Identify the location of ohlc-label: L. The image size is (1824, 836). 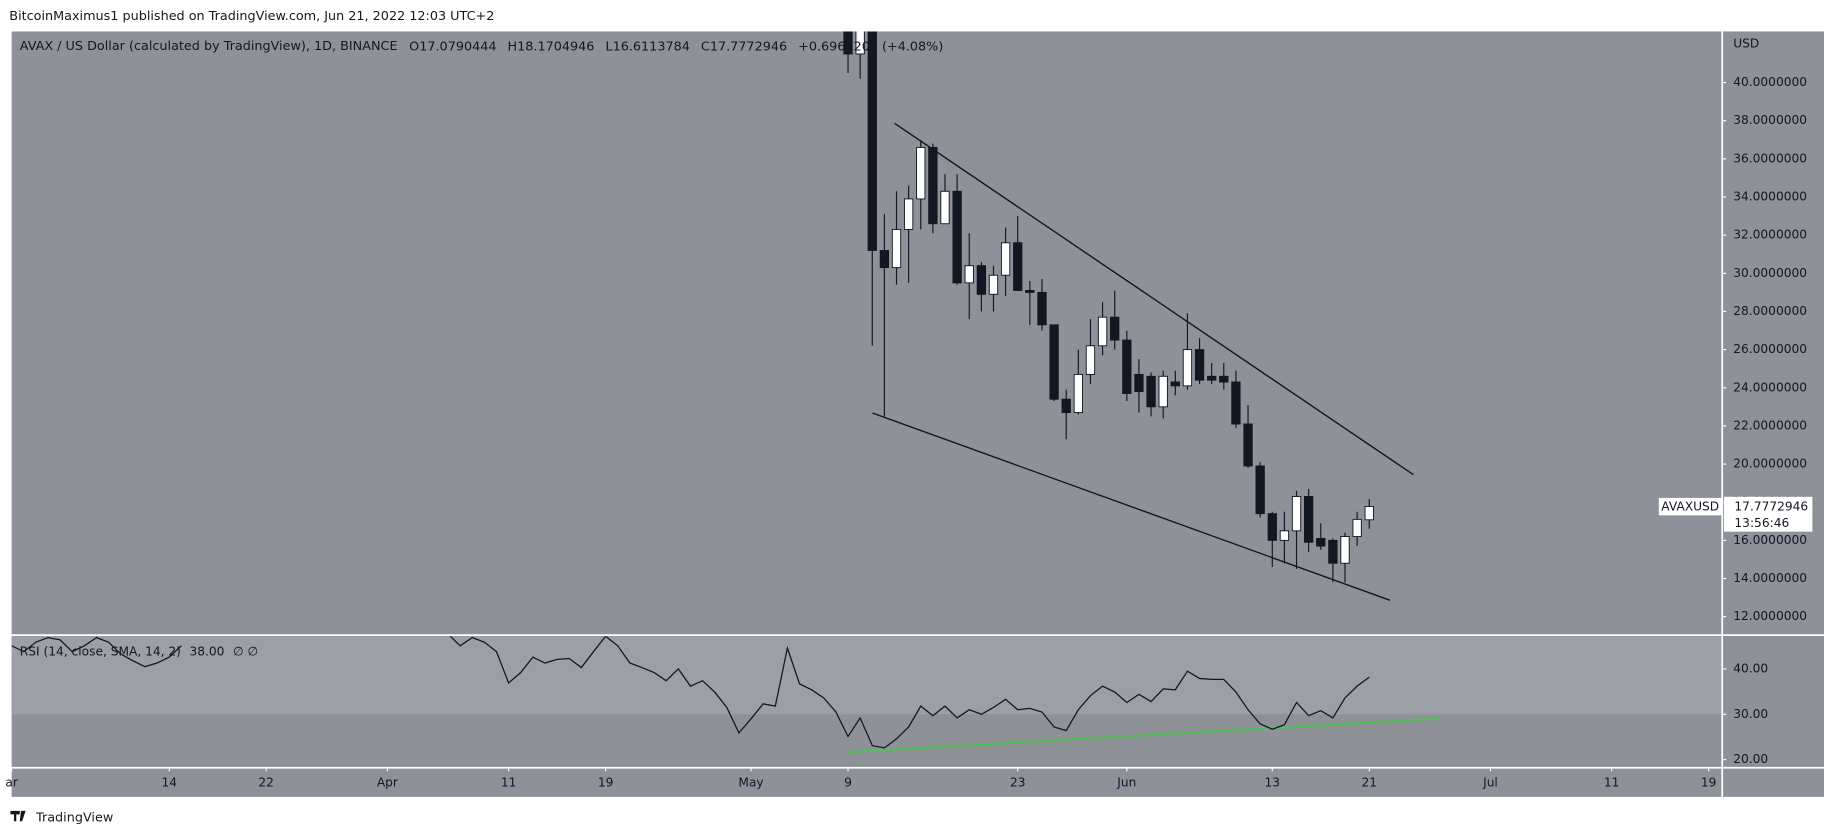
(609, 46).